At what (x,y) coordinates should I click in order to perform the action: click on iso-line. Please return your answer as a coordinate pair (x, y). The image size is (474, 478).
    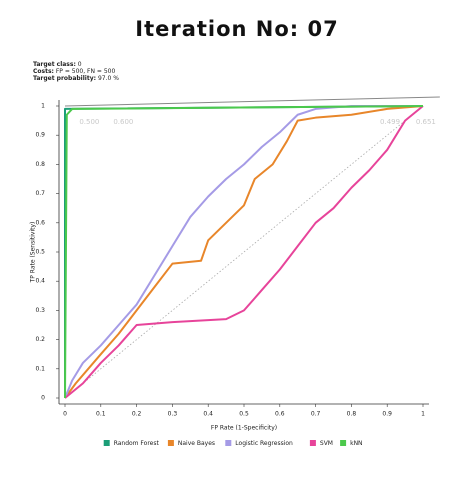
    Looking at the image, I should click on (252, 101).